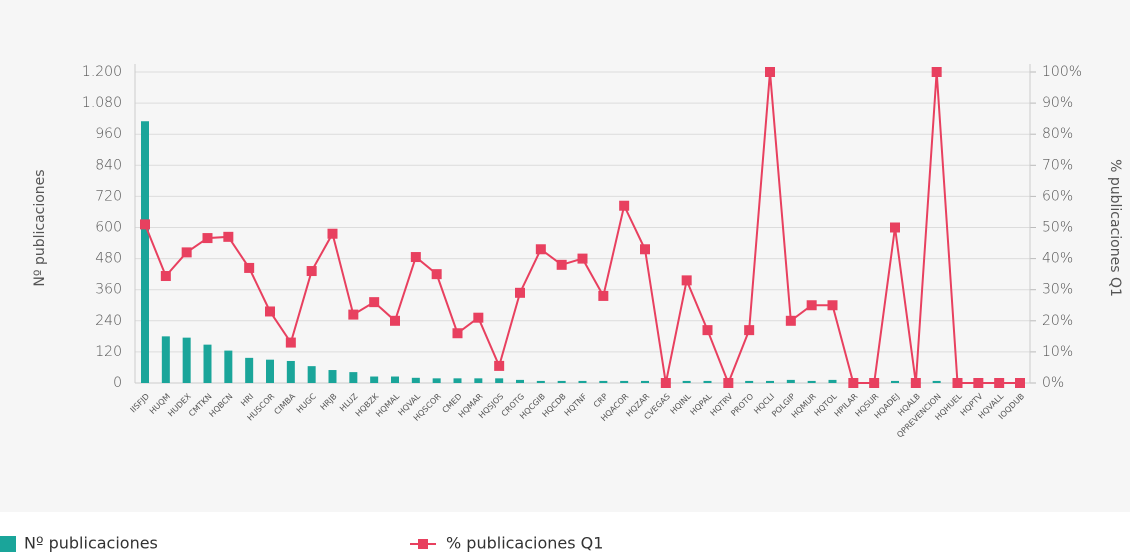 This screenshot has height=553, width=1130. I want to click on legend-label: % publicaciones Q1, so click(524, 543).